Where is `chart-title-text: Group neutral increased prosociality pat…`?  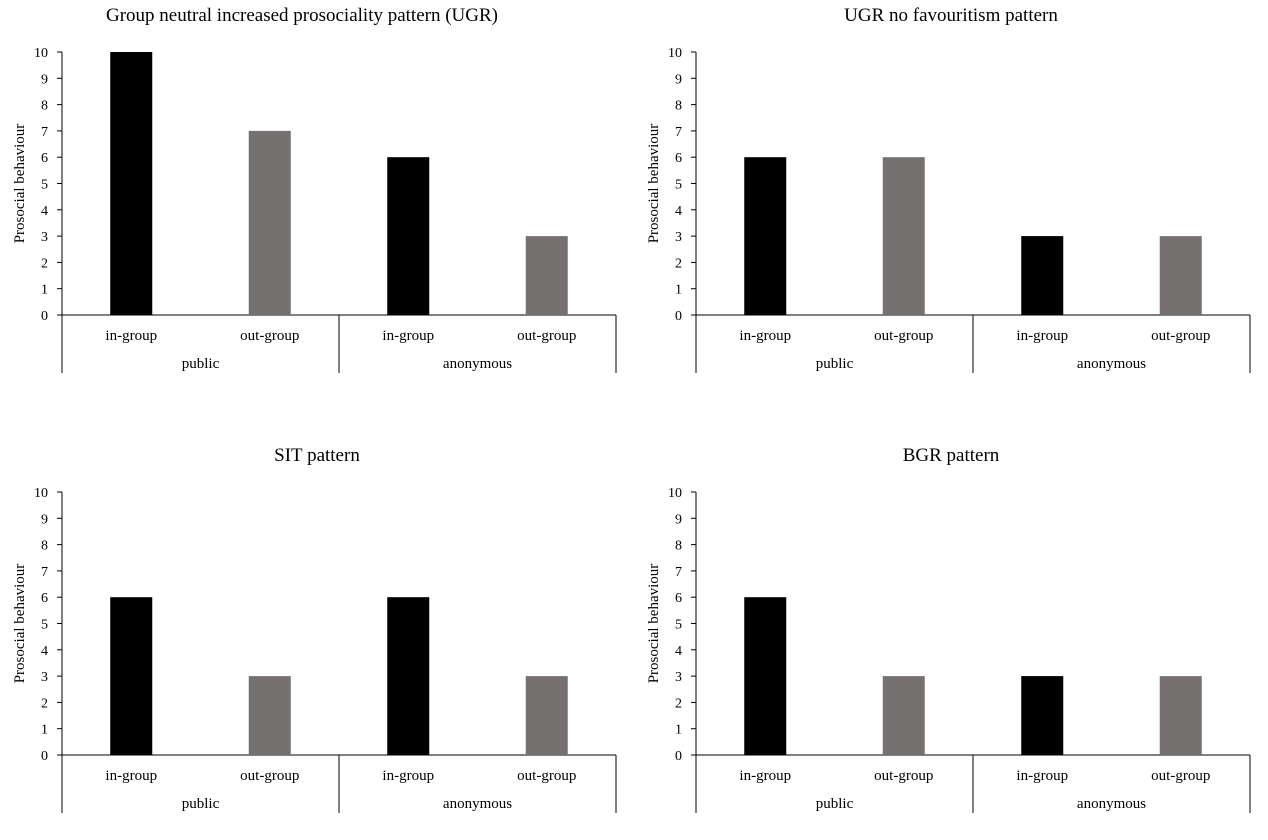 chart-title-text: Group neutral increased prosociality pat… is located at coordinates (301, 15).